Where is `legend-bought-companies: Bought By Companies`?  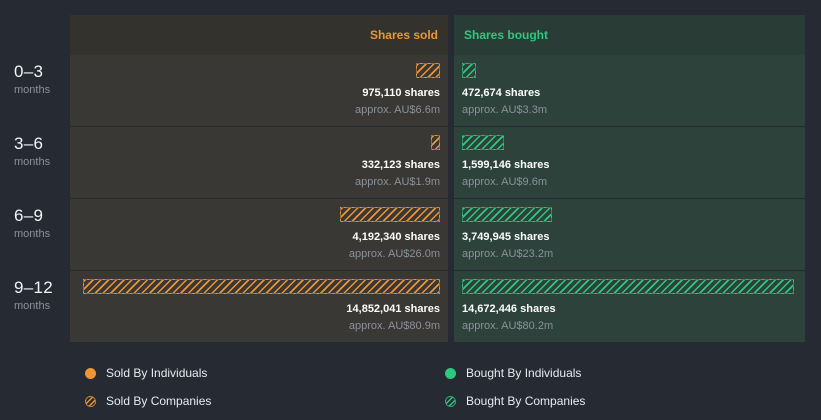 legend-bought-companies: Bought By Companies is located at coordinates (625, 401).